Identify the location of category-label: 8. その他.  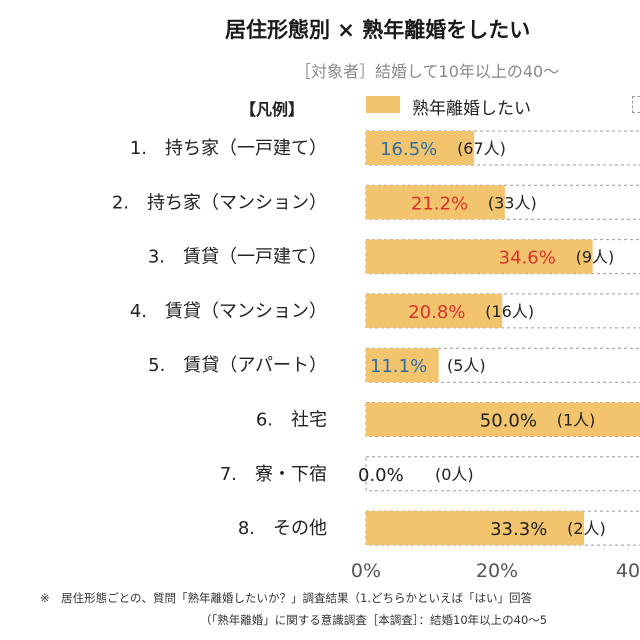
(282, 528).